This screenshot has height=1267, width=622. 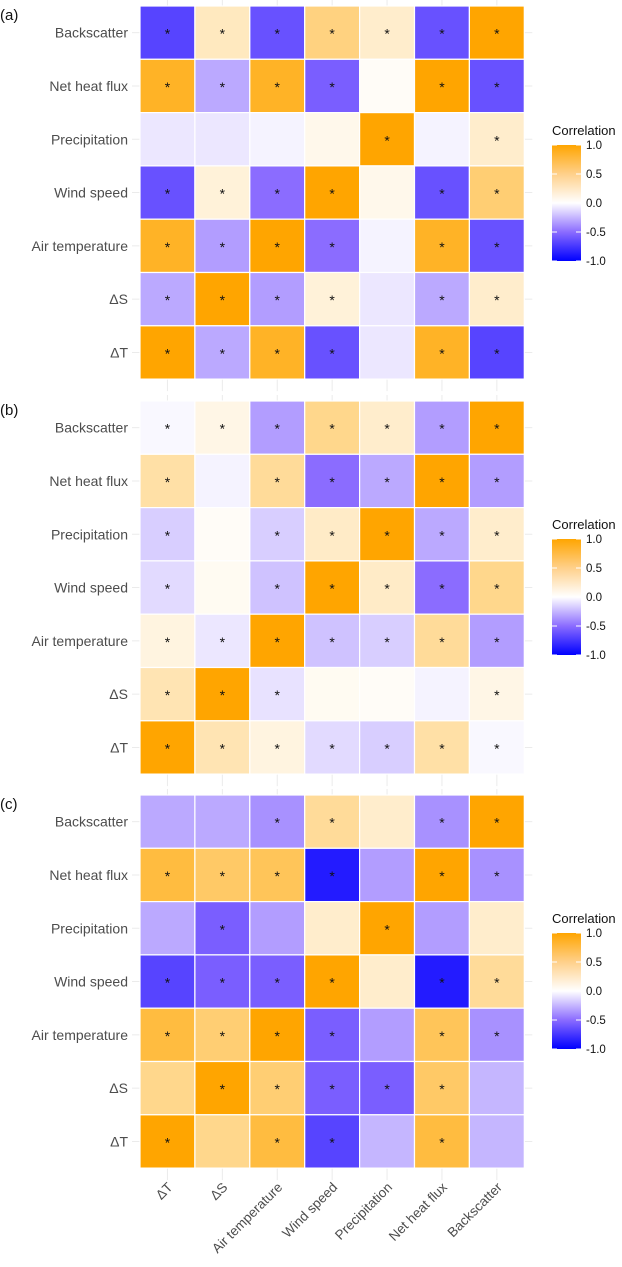 What do you see at coordinates (80, 641) in the screenshot?
I see `y-tick-label: Air temperature` at bounding box center [80, 641].